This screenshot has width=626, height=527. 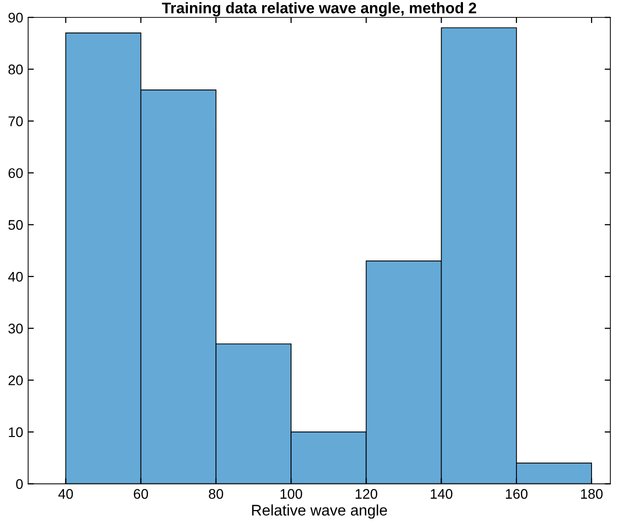 What do you see at coordinates (15, 225) in the screenshot?
I see `y-tick-label: 50` at bounding box center [15, 225].